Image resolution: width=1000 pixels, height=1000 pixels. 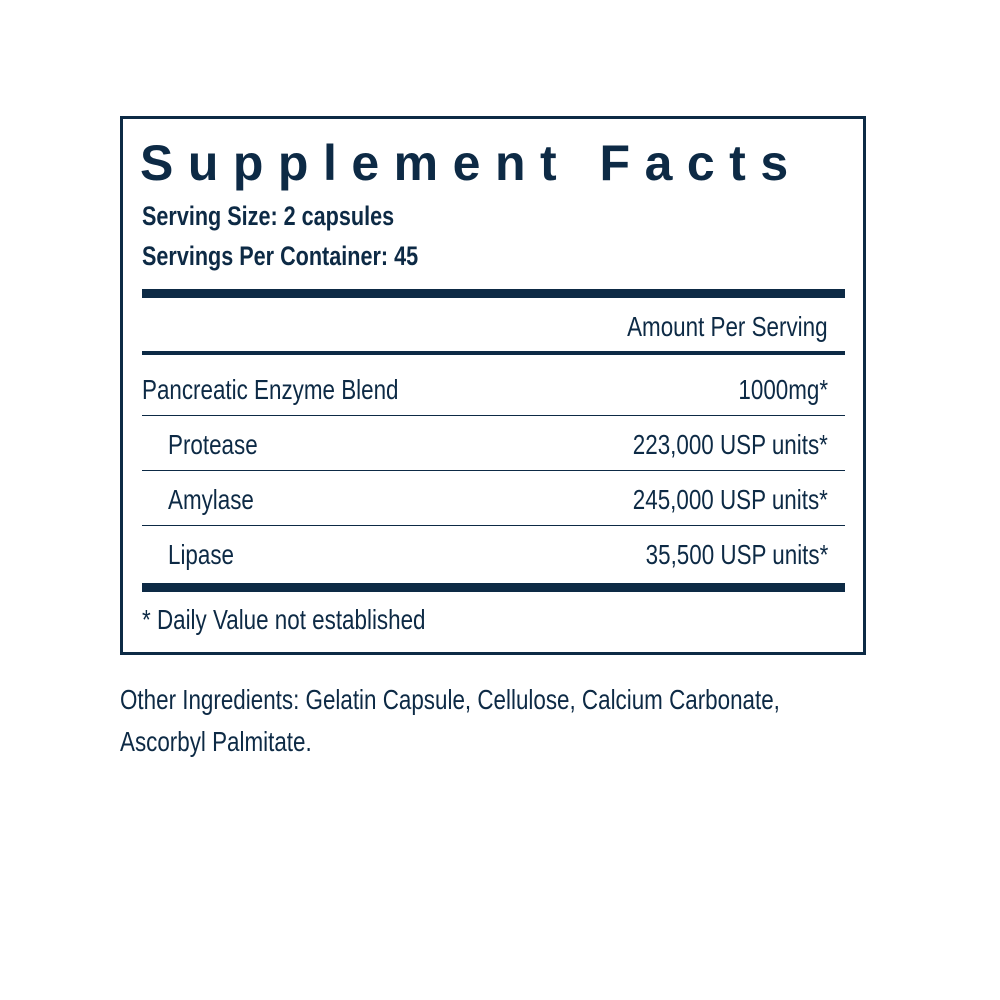 I want to click on row-name-text: Pancreatic Enzyme Blend, so click(x=270, y=389).